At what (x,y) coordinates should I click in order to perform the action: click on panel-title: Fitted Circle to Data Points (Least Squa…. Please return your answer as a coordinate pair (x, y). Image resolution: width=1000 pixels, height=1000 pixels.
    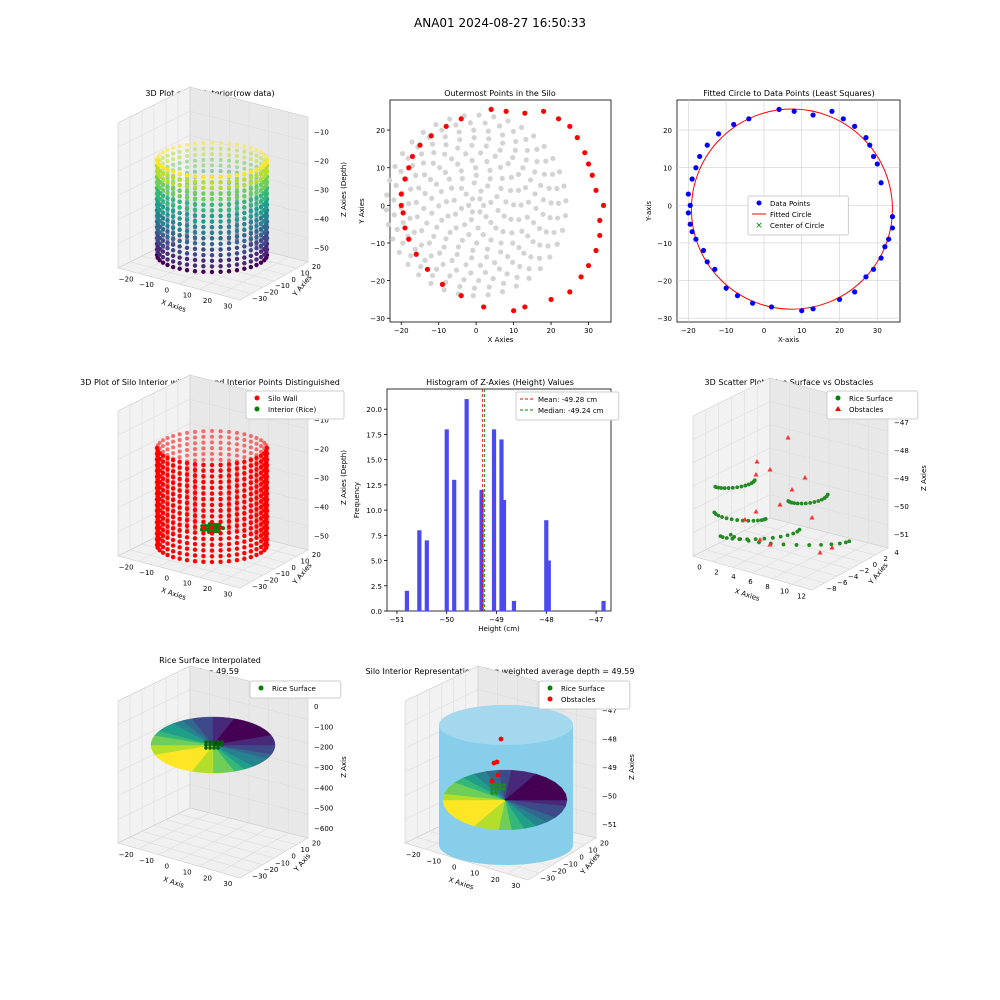
    Looking at the image, I should click on (788, 93).